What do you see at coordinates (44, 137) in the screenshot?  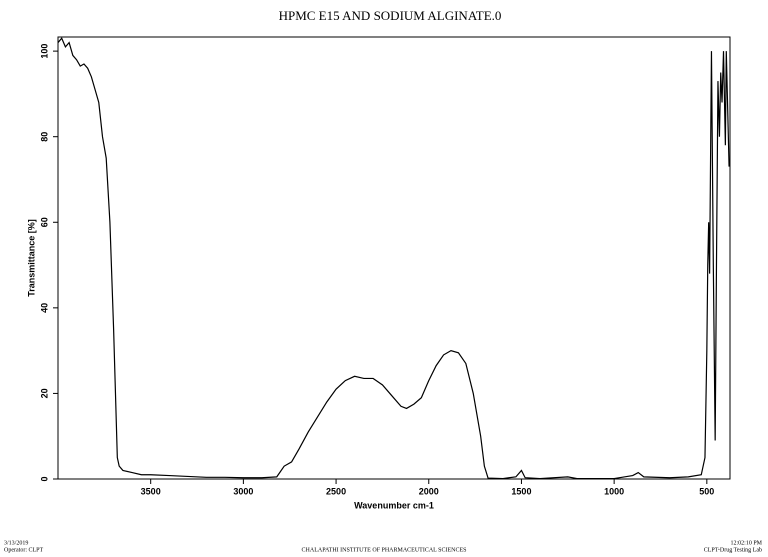 I see `y-tick-label: 80` at bounding box center [44, 137].